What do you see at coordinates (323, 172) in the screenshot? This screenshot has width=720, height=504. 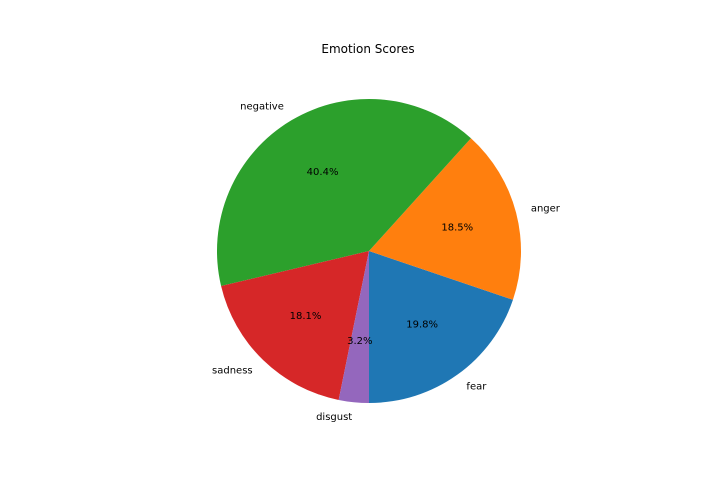 I see `pct-label-negative: 40.4%` at bounding box center [323, 172].